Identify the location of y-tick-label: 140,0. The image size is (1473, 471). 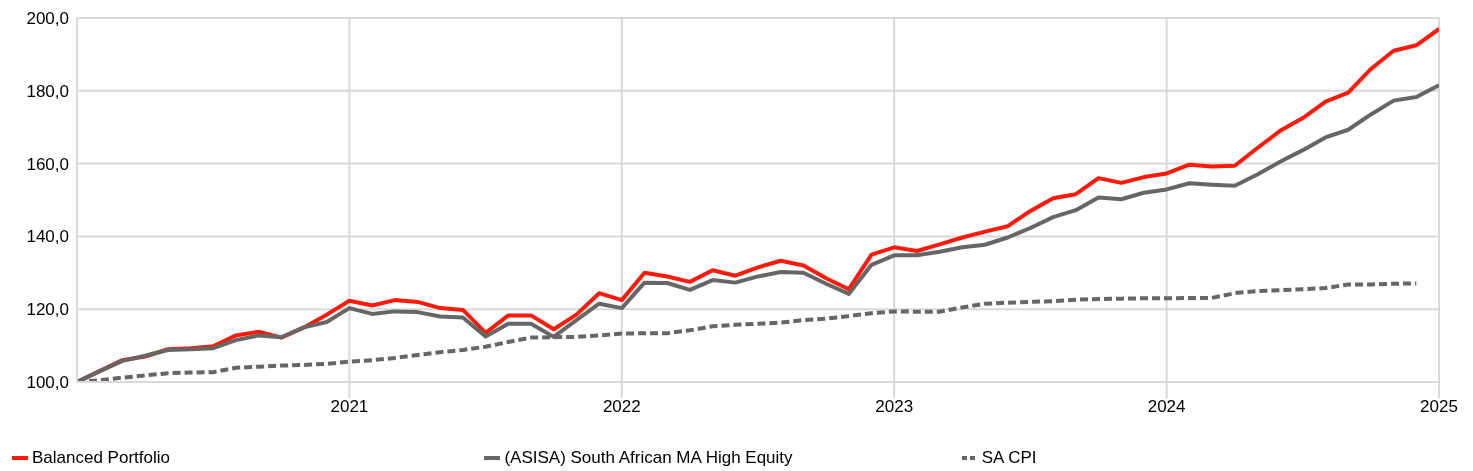
(47, 237).